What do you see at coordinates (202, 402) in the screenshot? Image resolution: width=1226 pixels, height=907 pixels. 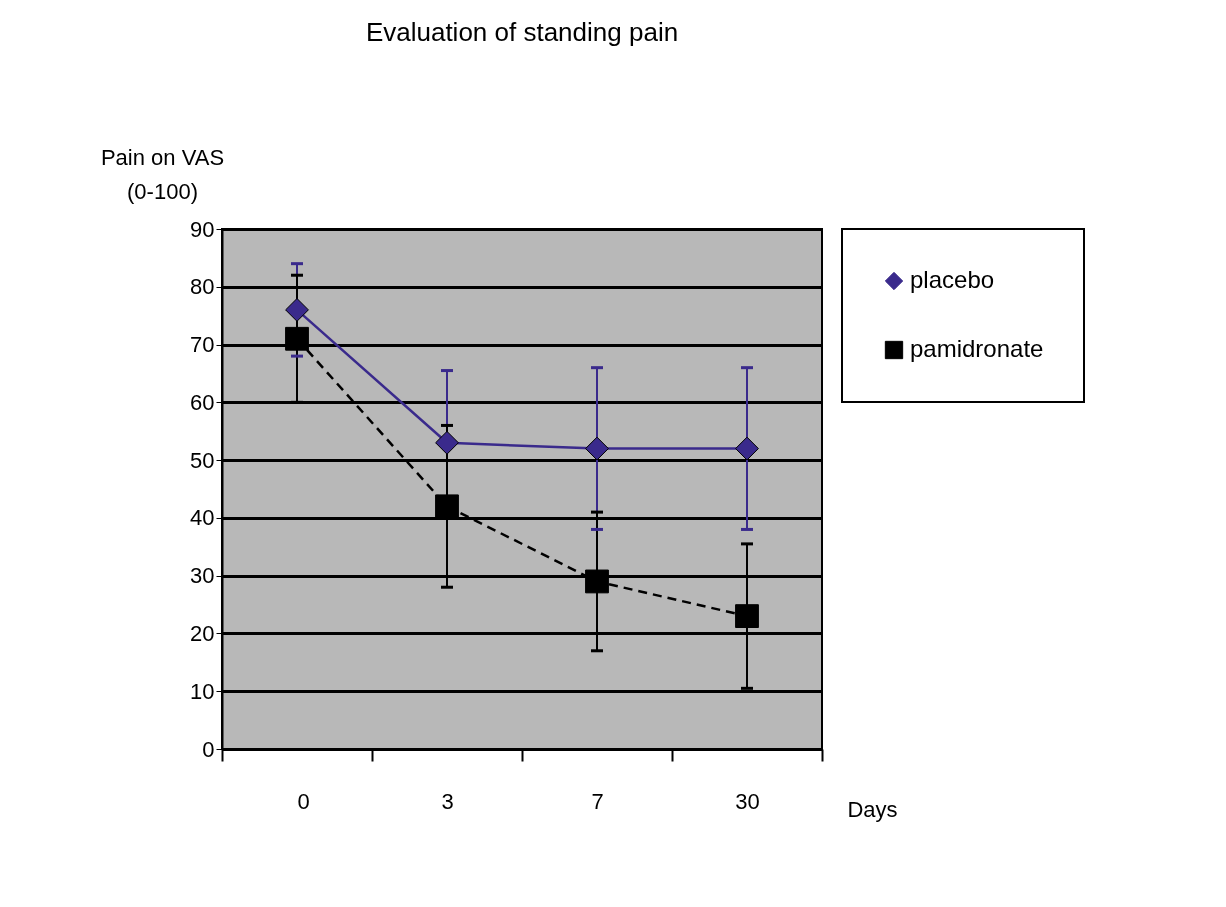 I see `y-tick-label: 60` at bounding box center [202, 402].